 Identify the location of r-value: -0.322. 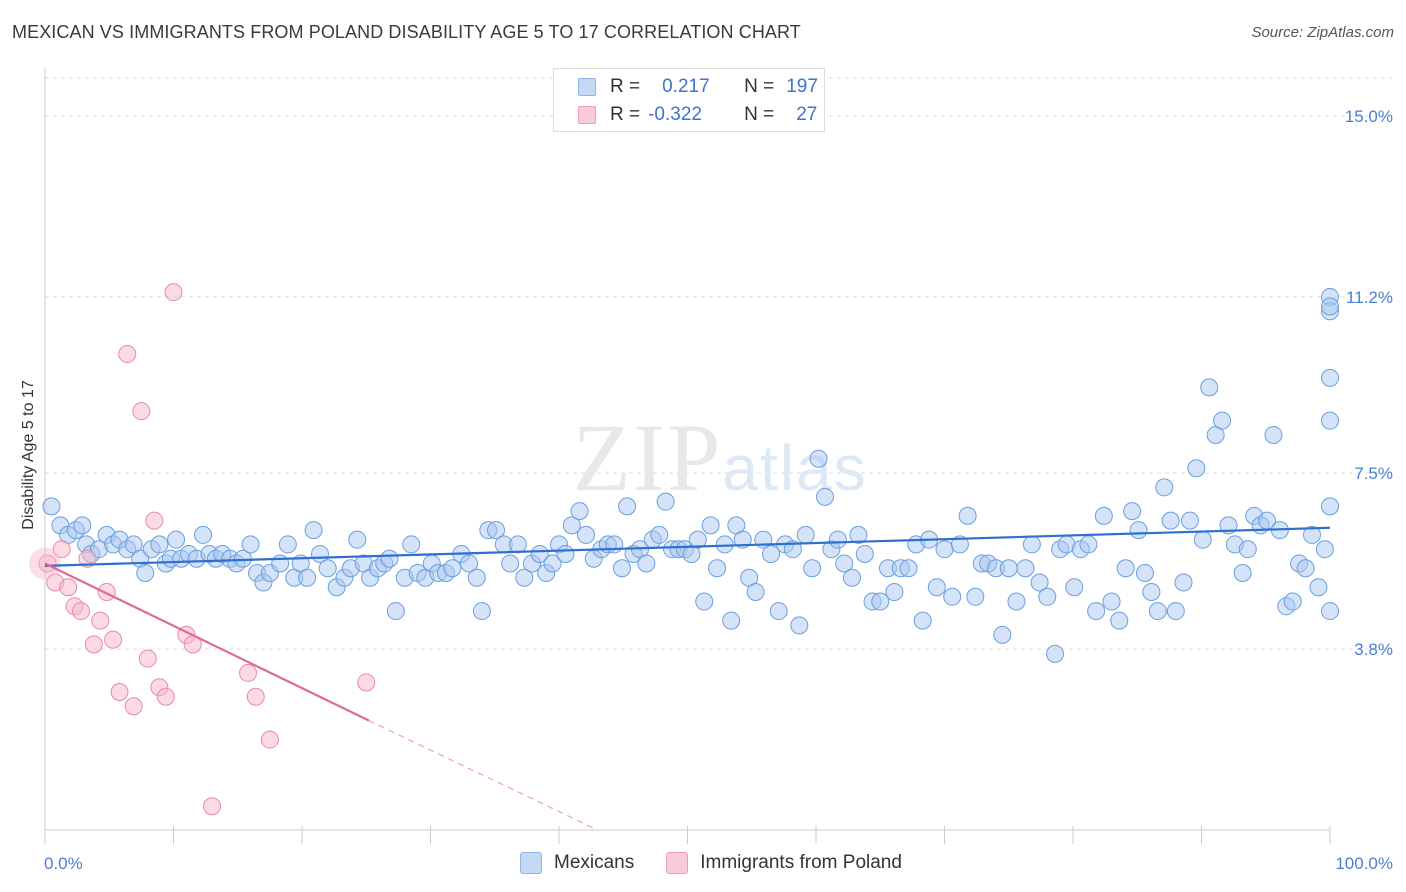
(675, 114).